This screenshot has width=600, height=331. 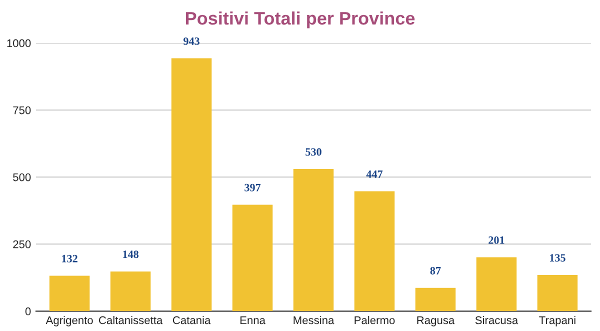 What do you see at coordinates (70, 258) in the screenshot?
I see `data-label: 132` at bounding box center [70, 258].